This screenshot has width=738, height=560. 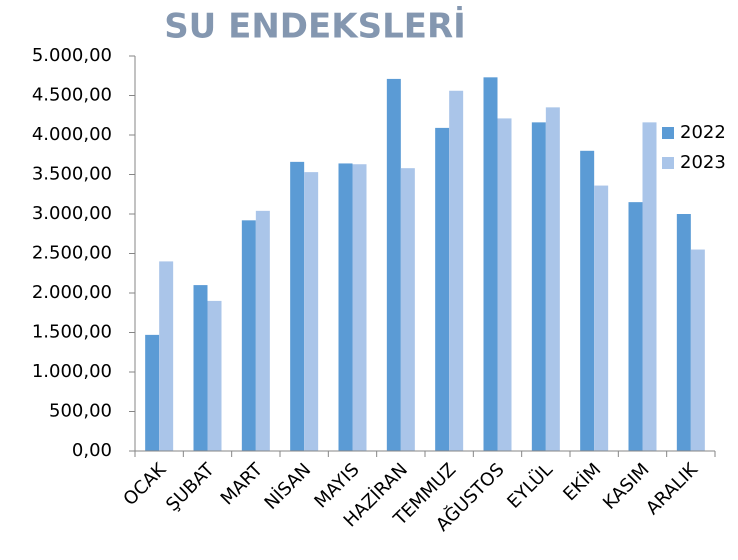 I want to click on y-tick-label: 4.500,00, so click(x=72, y=95).